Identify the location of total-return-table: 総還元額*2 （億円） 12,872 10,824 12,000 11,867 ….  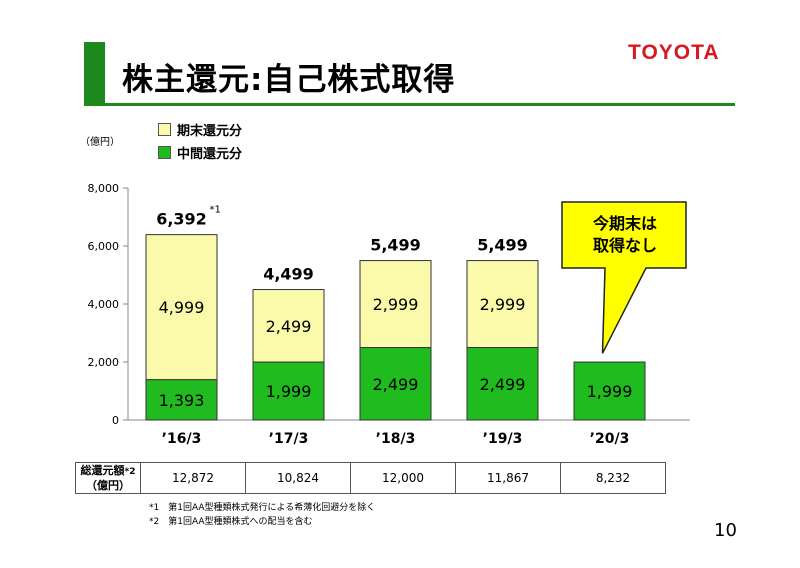
(370, 478).